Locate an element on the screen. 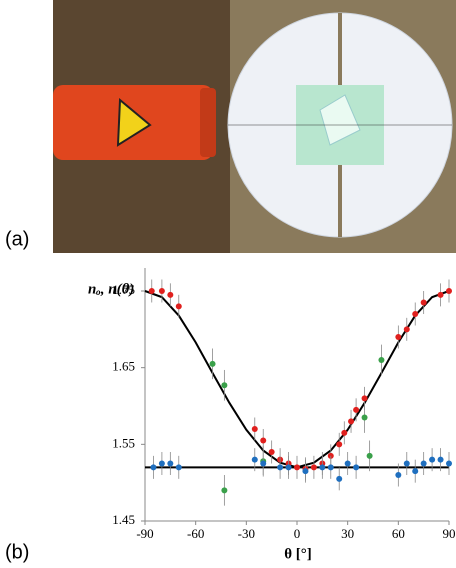  x-tick-label: 90 is located at coordinates (449, 533).